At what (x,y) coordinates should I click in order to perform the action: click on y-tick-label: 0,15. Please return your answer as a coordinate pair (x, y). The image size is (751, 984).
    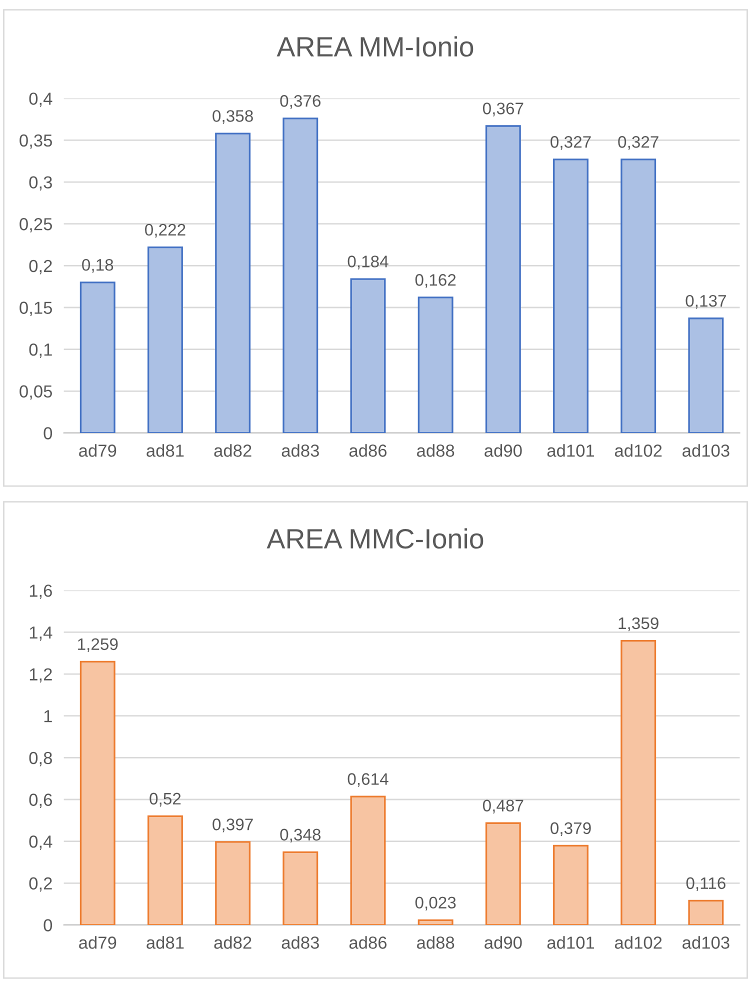
    Looking at the image, I should click on (36, 309).